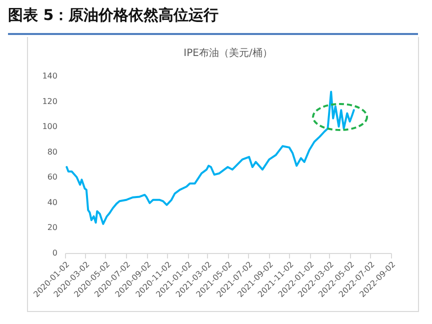 This screenshot has height=324, width=432. I want to click on y-tick-label: 140, so click(50, 76).